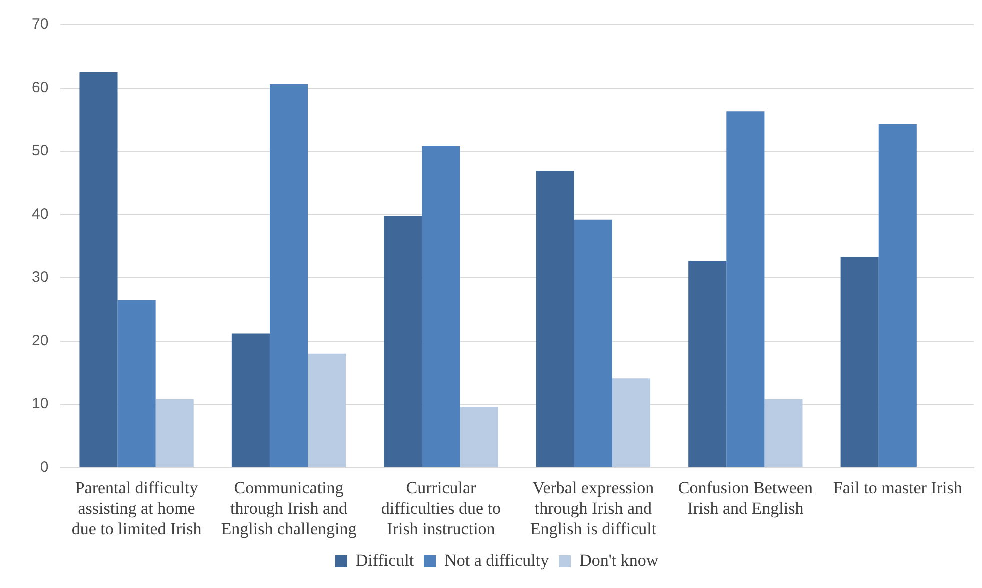 The height and width of the screenshot is (588, 982). What do you see at coordinates (40, 87) in the screenshot?
I see `y-tick-label: 60` at bounding box center [40, 87].